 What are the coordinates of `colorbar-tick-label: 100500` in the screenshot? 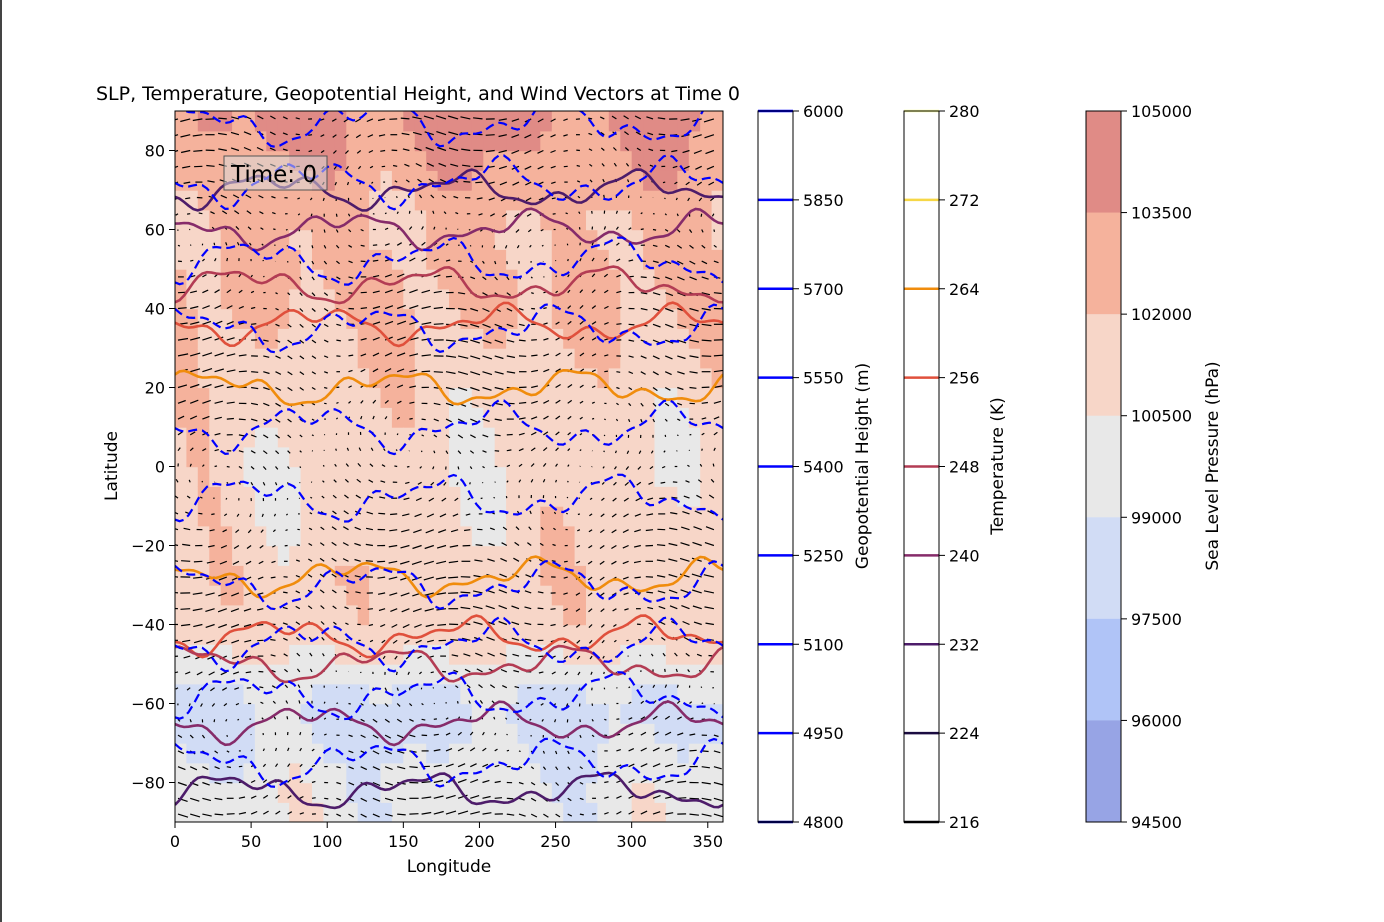 It's located at (1161, 416).